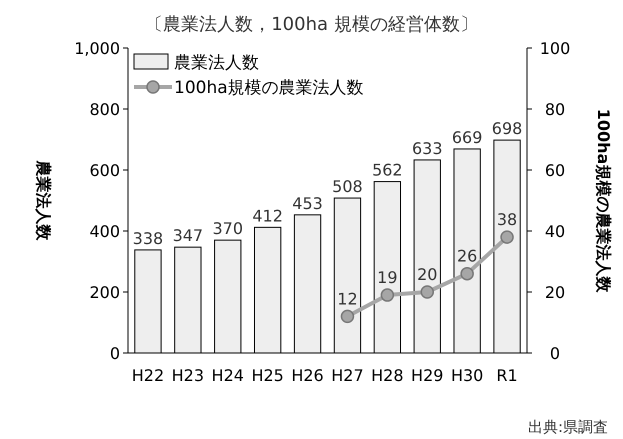 Image resolution: width=623 pixels, height=439 pixels. I want to click on y-tick-label: 400, so click(104, 231).